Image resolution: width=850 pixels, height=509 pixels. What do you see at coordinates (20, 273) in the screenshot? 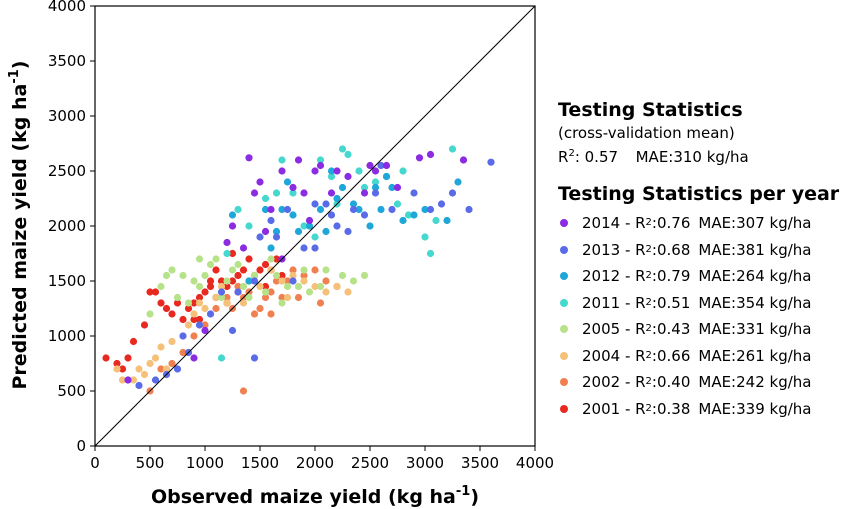
I see `y-axis-label-text: Predicted maize yield` at bounding box center [20, 273].